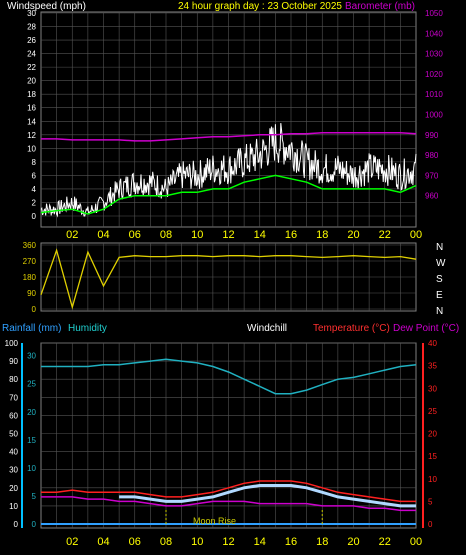 The width and height of the screenshot is (466, 555). What do you see at coordinates (13, 452) in the screenshot?
I see `humidity-tick-label: 40` at bounding box center [13, 452].